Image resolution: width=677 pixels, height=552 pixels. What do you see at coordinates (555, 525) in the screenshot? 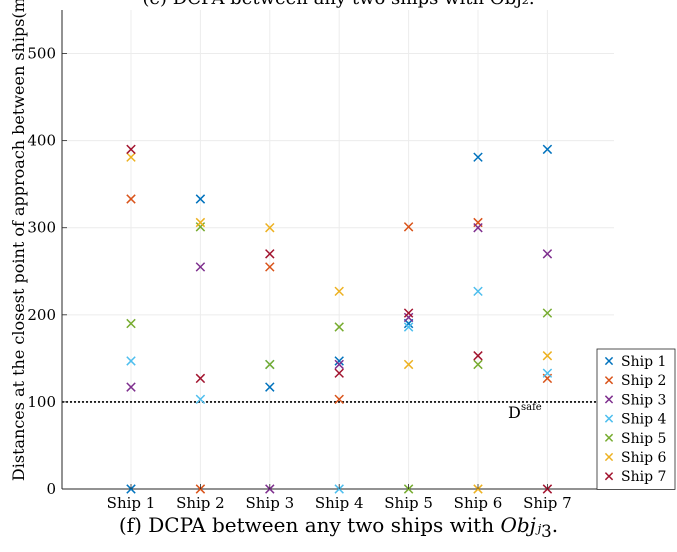
I see `caption-suffix: .` at bounding box center [555, 525].